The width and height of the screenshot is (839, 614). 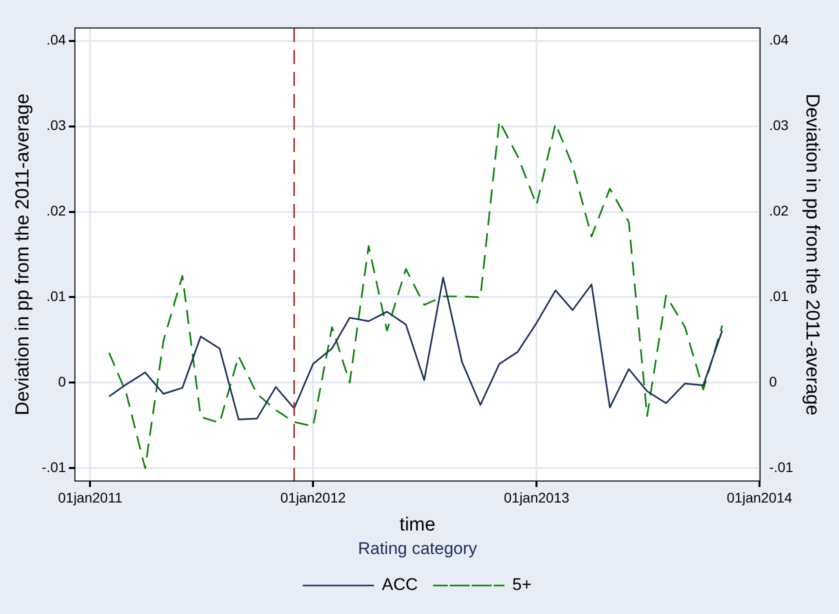 I want to click on y2-axis-title: Deviation in pp from the 2011-average, so click(x=811, y=255).